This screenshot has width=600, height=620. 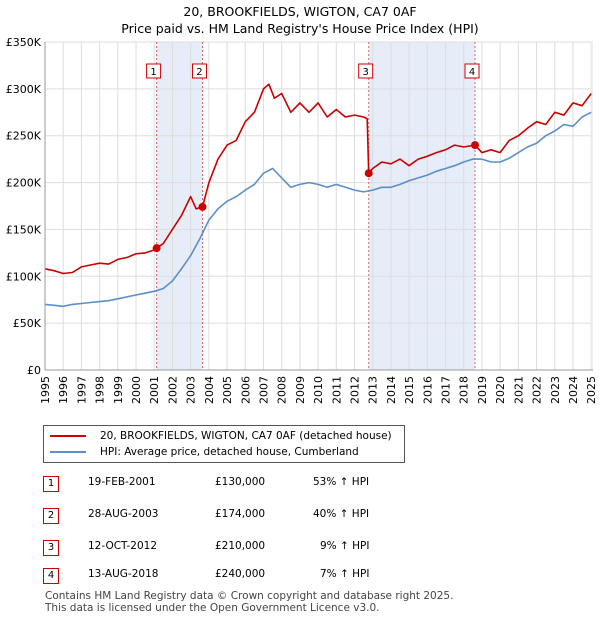 I want to click on y-tick-label: £300K, so click(x=24, y=89).